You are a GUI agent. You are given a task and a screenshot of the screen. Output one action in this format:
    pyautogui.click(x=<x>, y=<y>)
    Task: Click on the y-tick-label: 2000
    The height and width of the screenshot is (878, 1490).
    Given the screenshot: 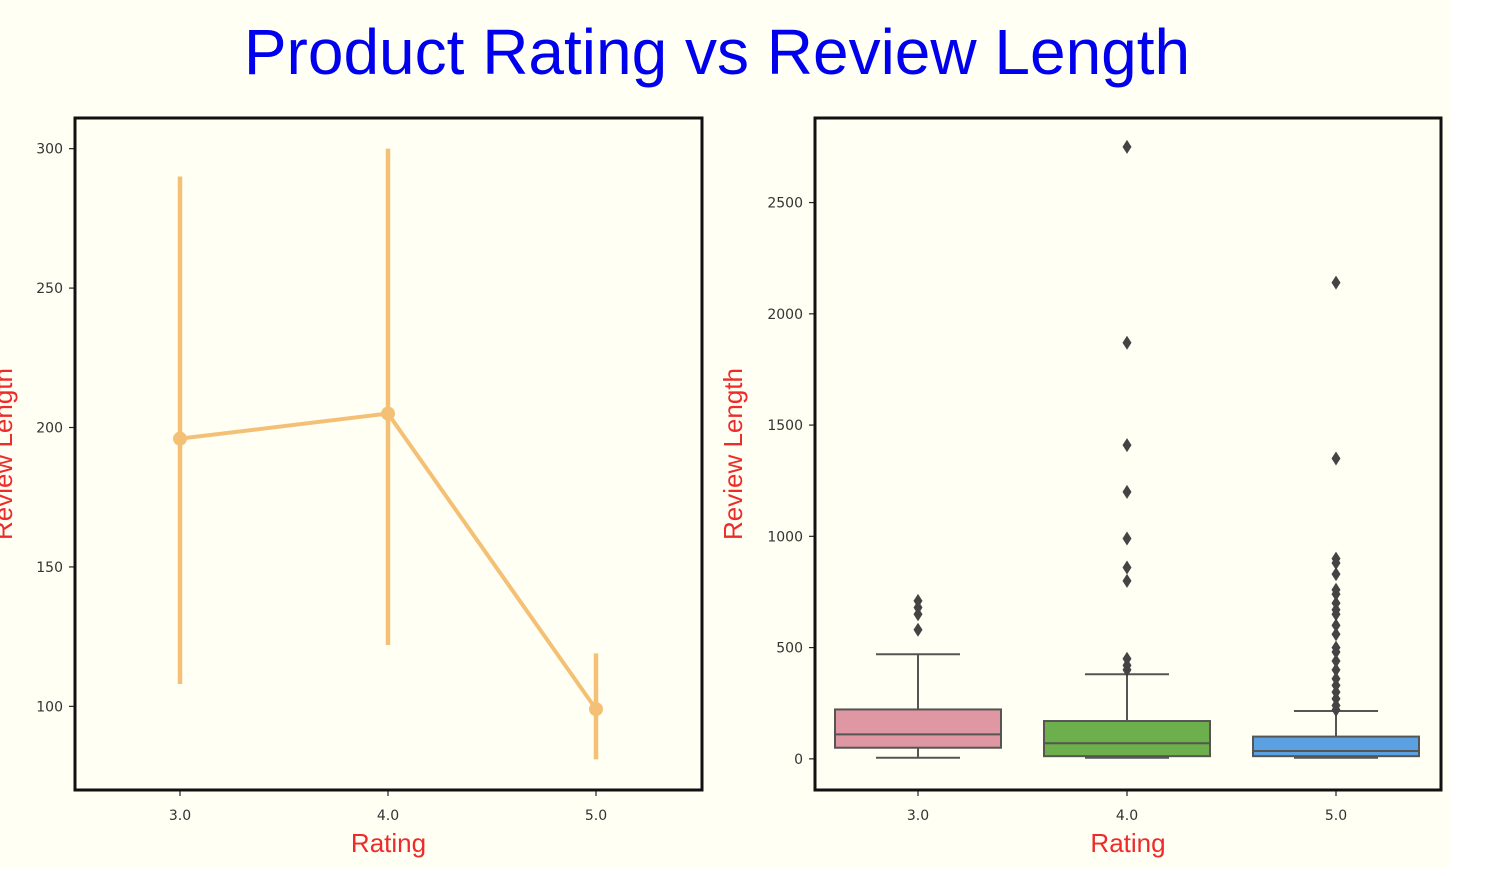 What is the action you would take?
    pyautogui.click(x=785, y=315)
    